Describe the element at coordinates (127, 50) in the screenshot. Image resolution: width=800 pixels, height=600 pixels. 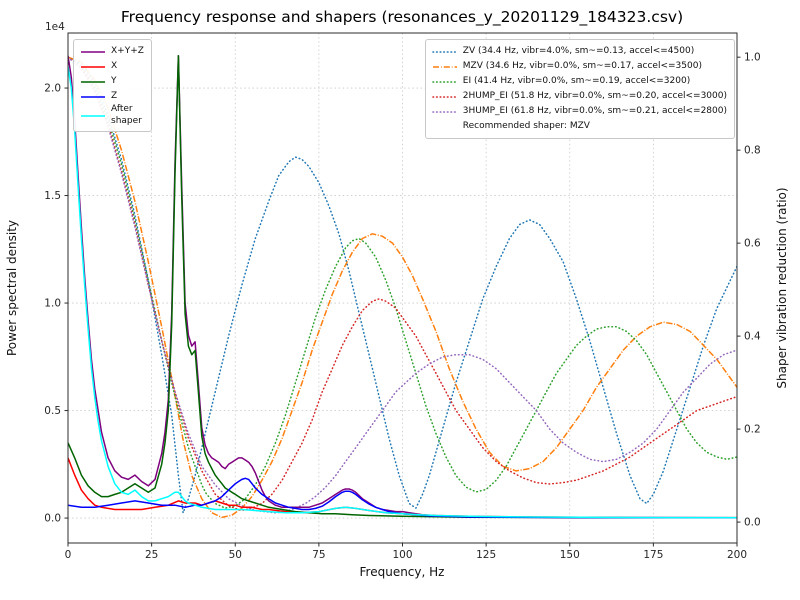
I see `legend-item-label: X+Y+Z` at that location.